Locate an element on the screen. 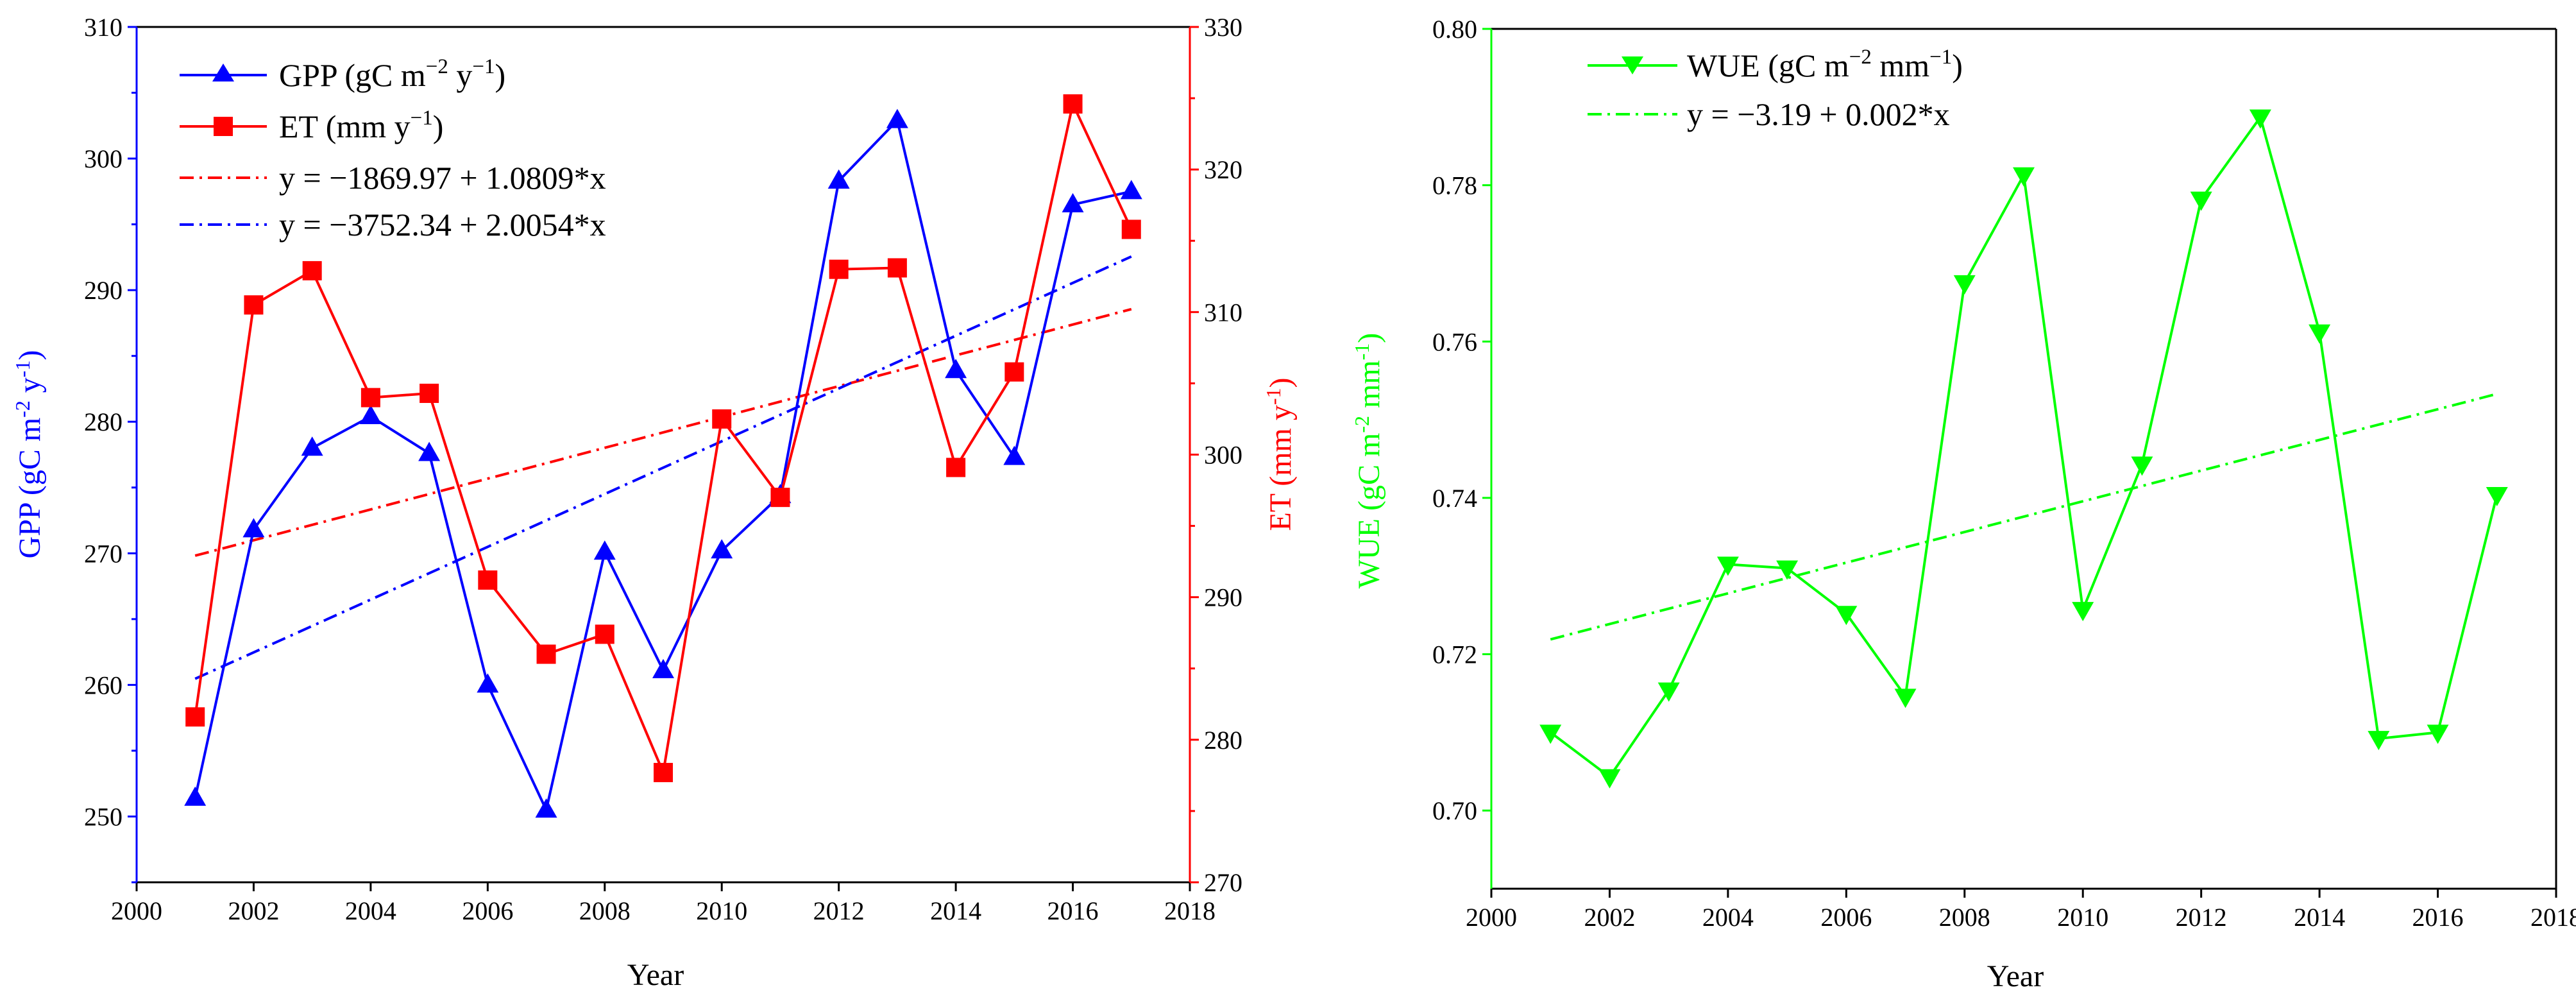 The height and width of the screenshot is (1001, 2576). x-axis-title: Year is located at coordinates (655, 975).